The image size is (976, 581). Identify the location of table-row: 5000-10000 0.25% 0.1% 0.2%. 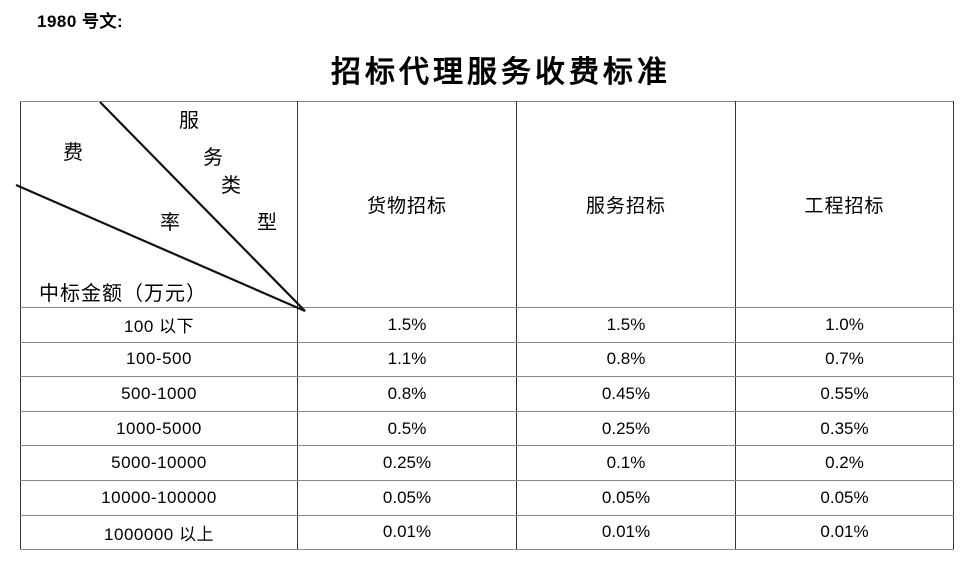
(487, 463).